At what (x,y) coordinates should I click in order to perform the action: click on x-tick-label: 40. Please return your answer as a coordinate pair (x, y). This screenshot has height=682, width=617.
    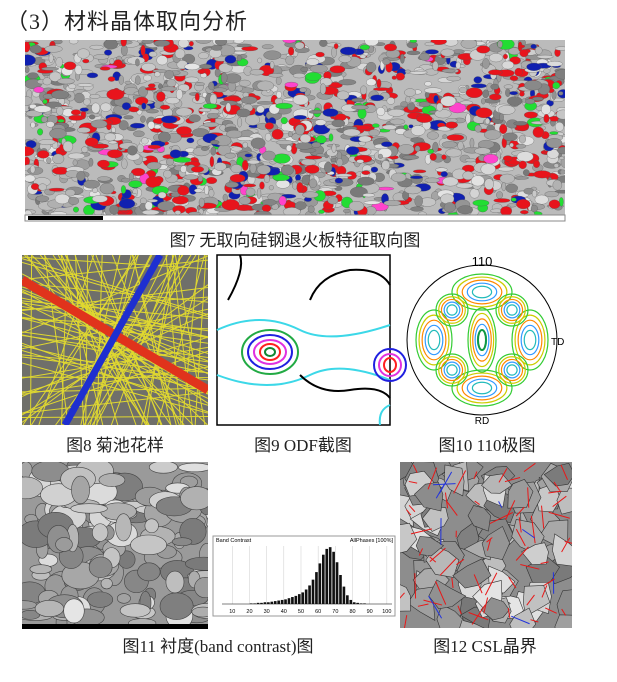
    Looking at the image, I should click on (284, 612).